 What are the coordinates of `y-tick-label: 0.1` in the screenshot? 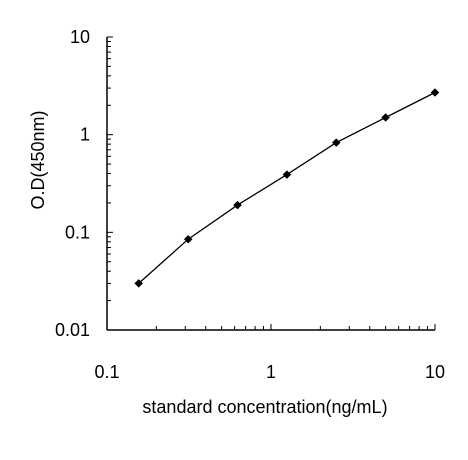 It's located at (77, 232).